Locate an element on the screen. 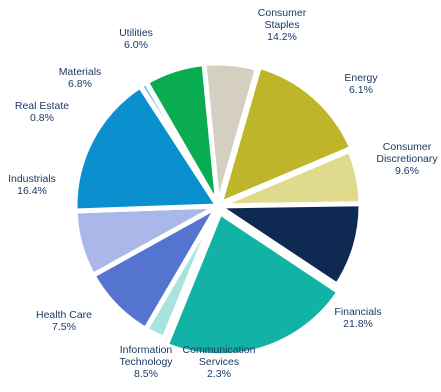  slice-name-label: Energy is located at coordinates (361, 78).